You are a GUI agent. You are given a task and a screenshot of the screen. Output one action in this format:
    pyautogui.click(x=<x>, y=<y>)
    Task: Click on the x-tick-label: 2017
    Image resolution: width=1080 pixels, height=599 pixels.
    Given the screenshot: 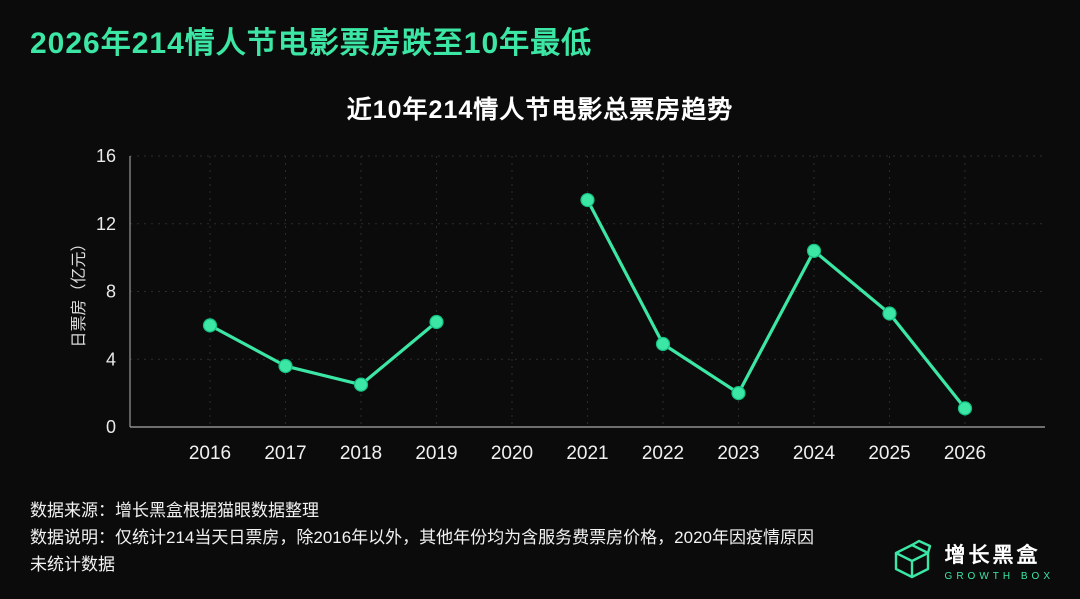 What is the action you would take?
    pyautogui.click(x=285, y=453)
    